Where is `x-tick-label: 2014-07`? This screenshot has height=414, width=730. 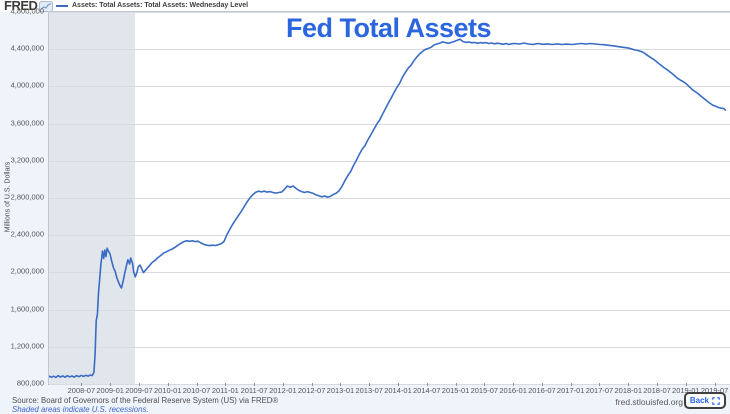
x-tick-label: 2014-07 is located at coordinates (427, 390).